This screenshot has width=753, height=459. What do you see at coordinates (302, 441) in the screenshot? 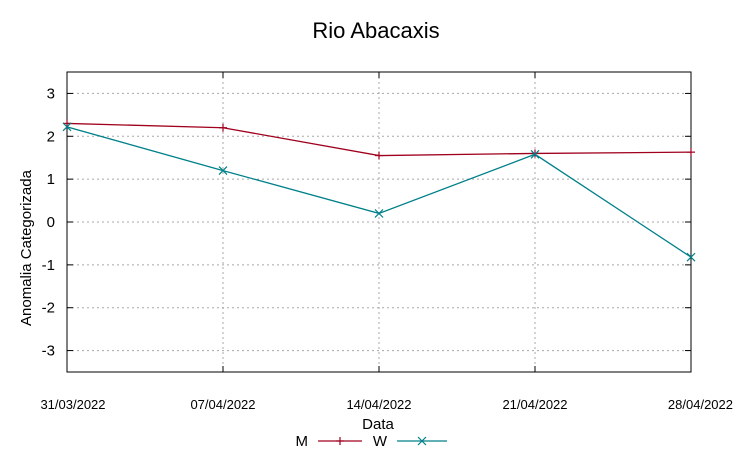
I see `legend-label-M: M` at bounding box center [302, 441].